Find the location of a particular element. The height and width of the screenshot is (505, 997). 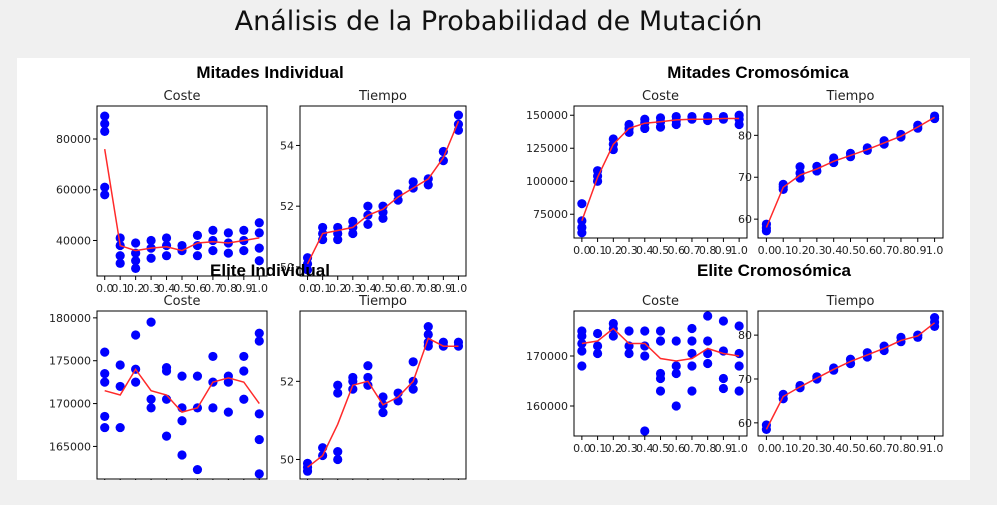

y-tick-label: 165000 is located at coordinates (70, 446).